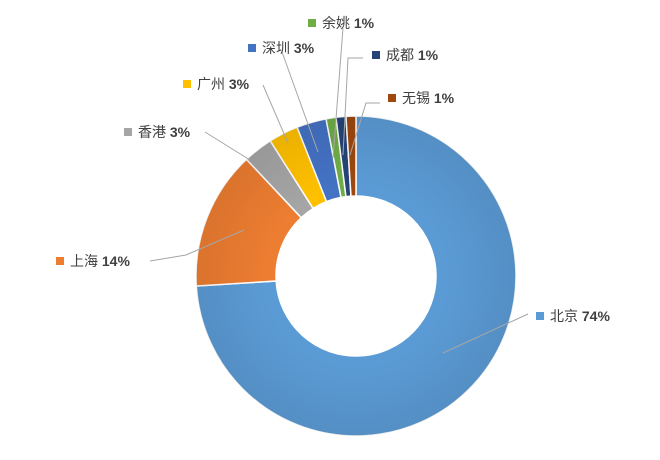  What do you see at coordinates (402, 55) in the screenshot?
I see `data-label-name: 成都` at bounding box center [402, 55].